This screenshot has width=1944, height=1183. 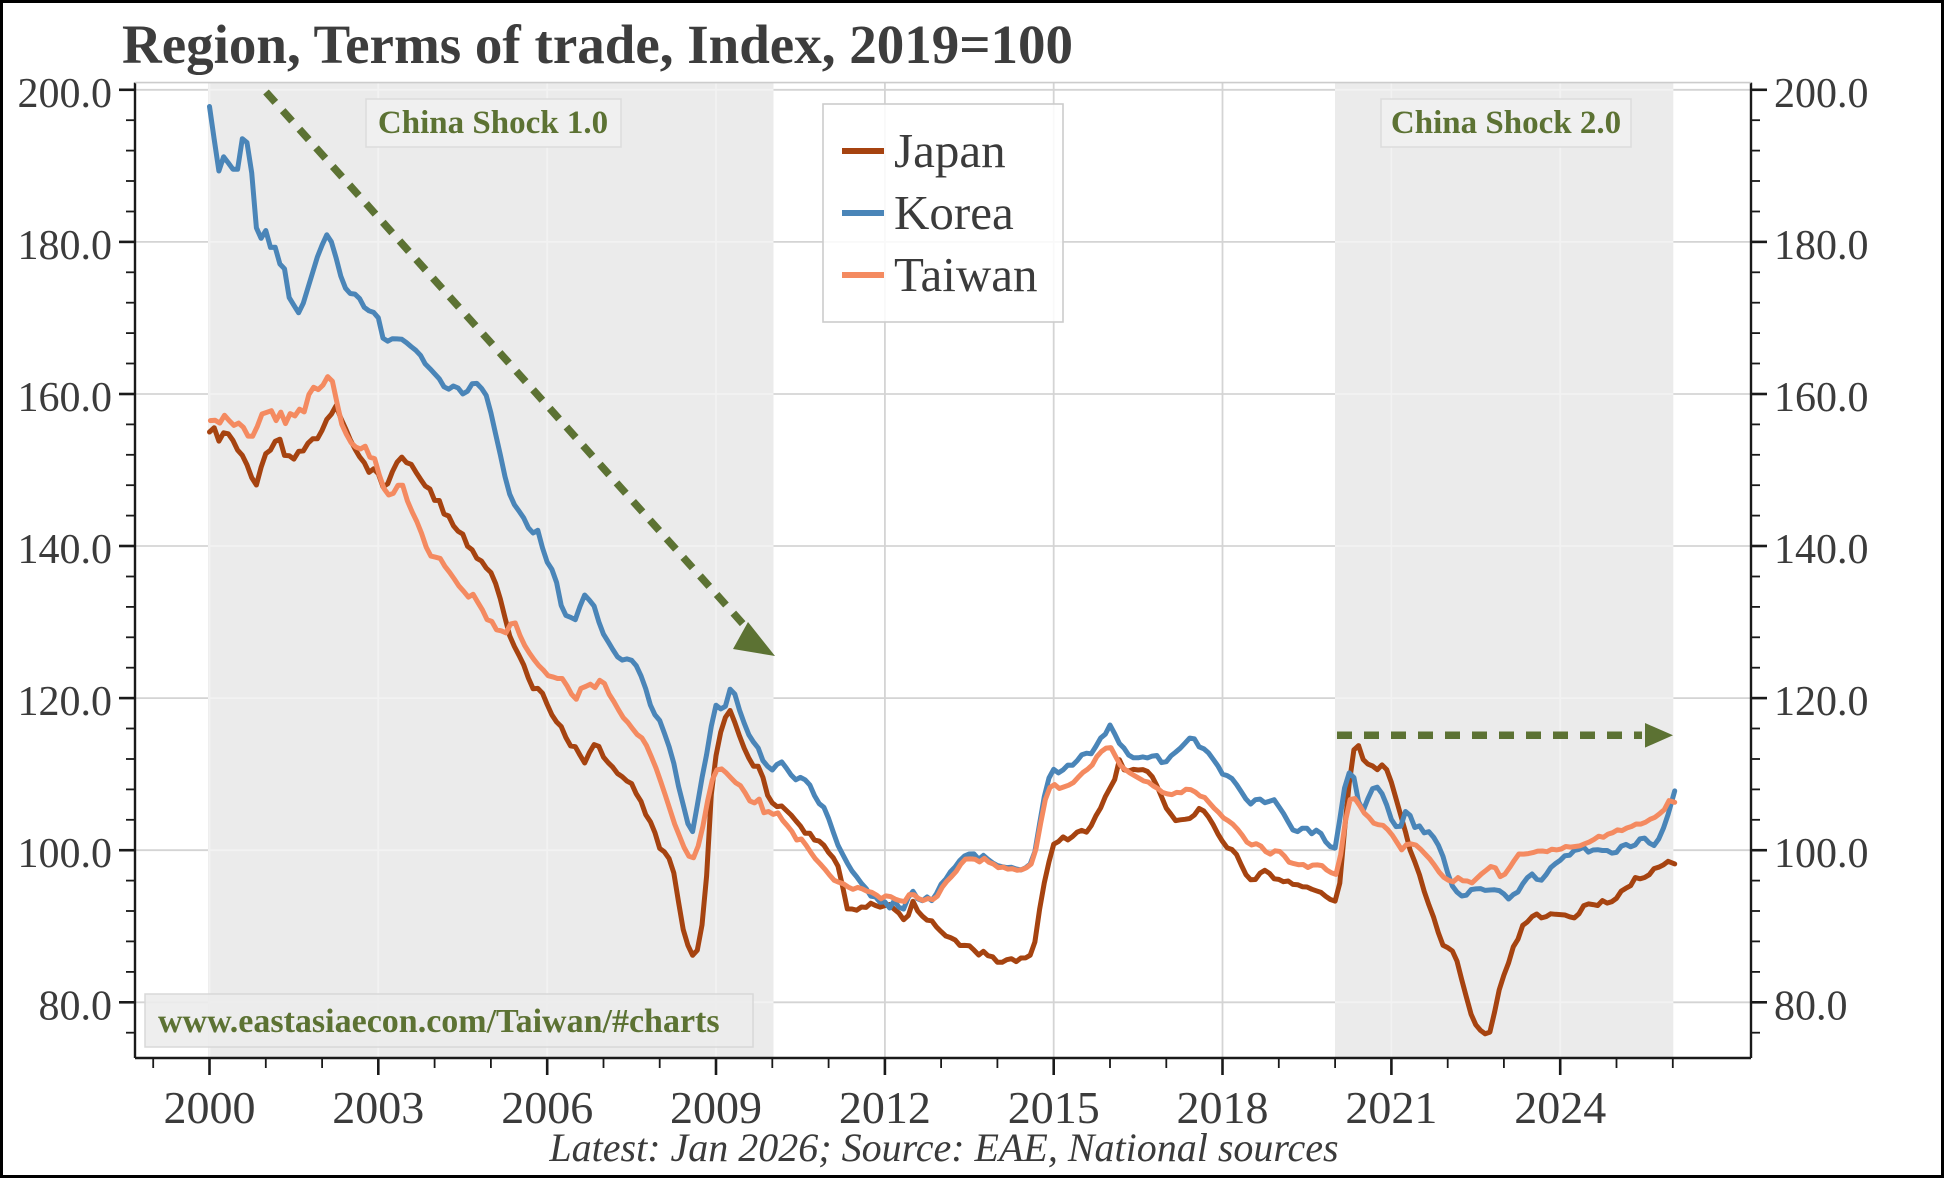 I want to click on svg-text: Korea, so click(x=954, y=212).